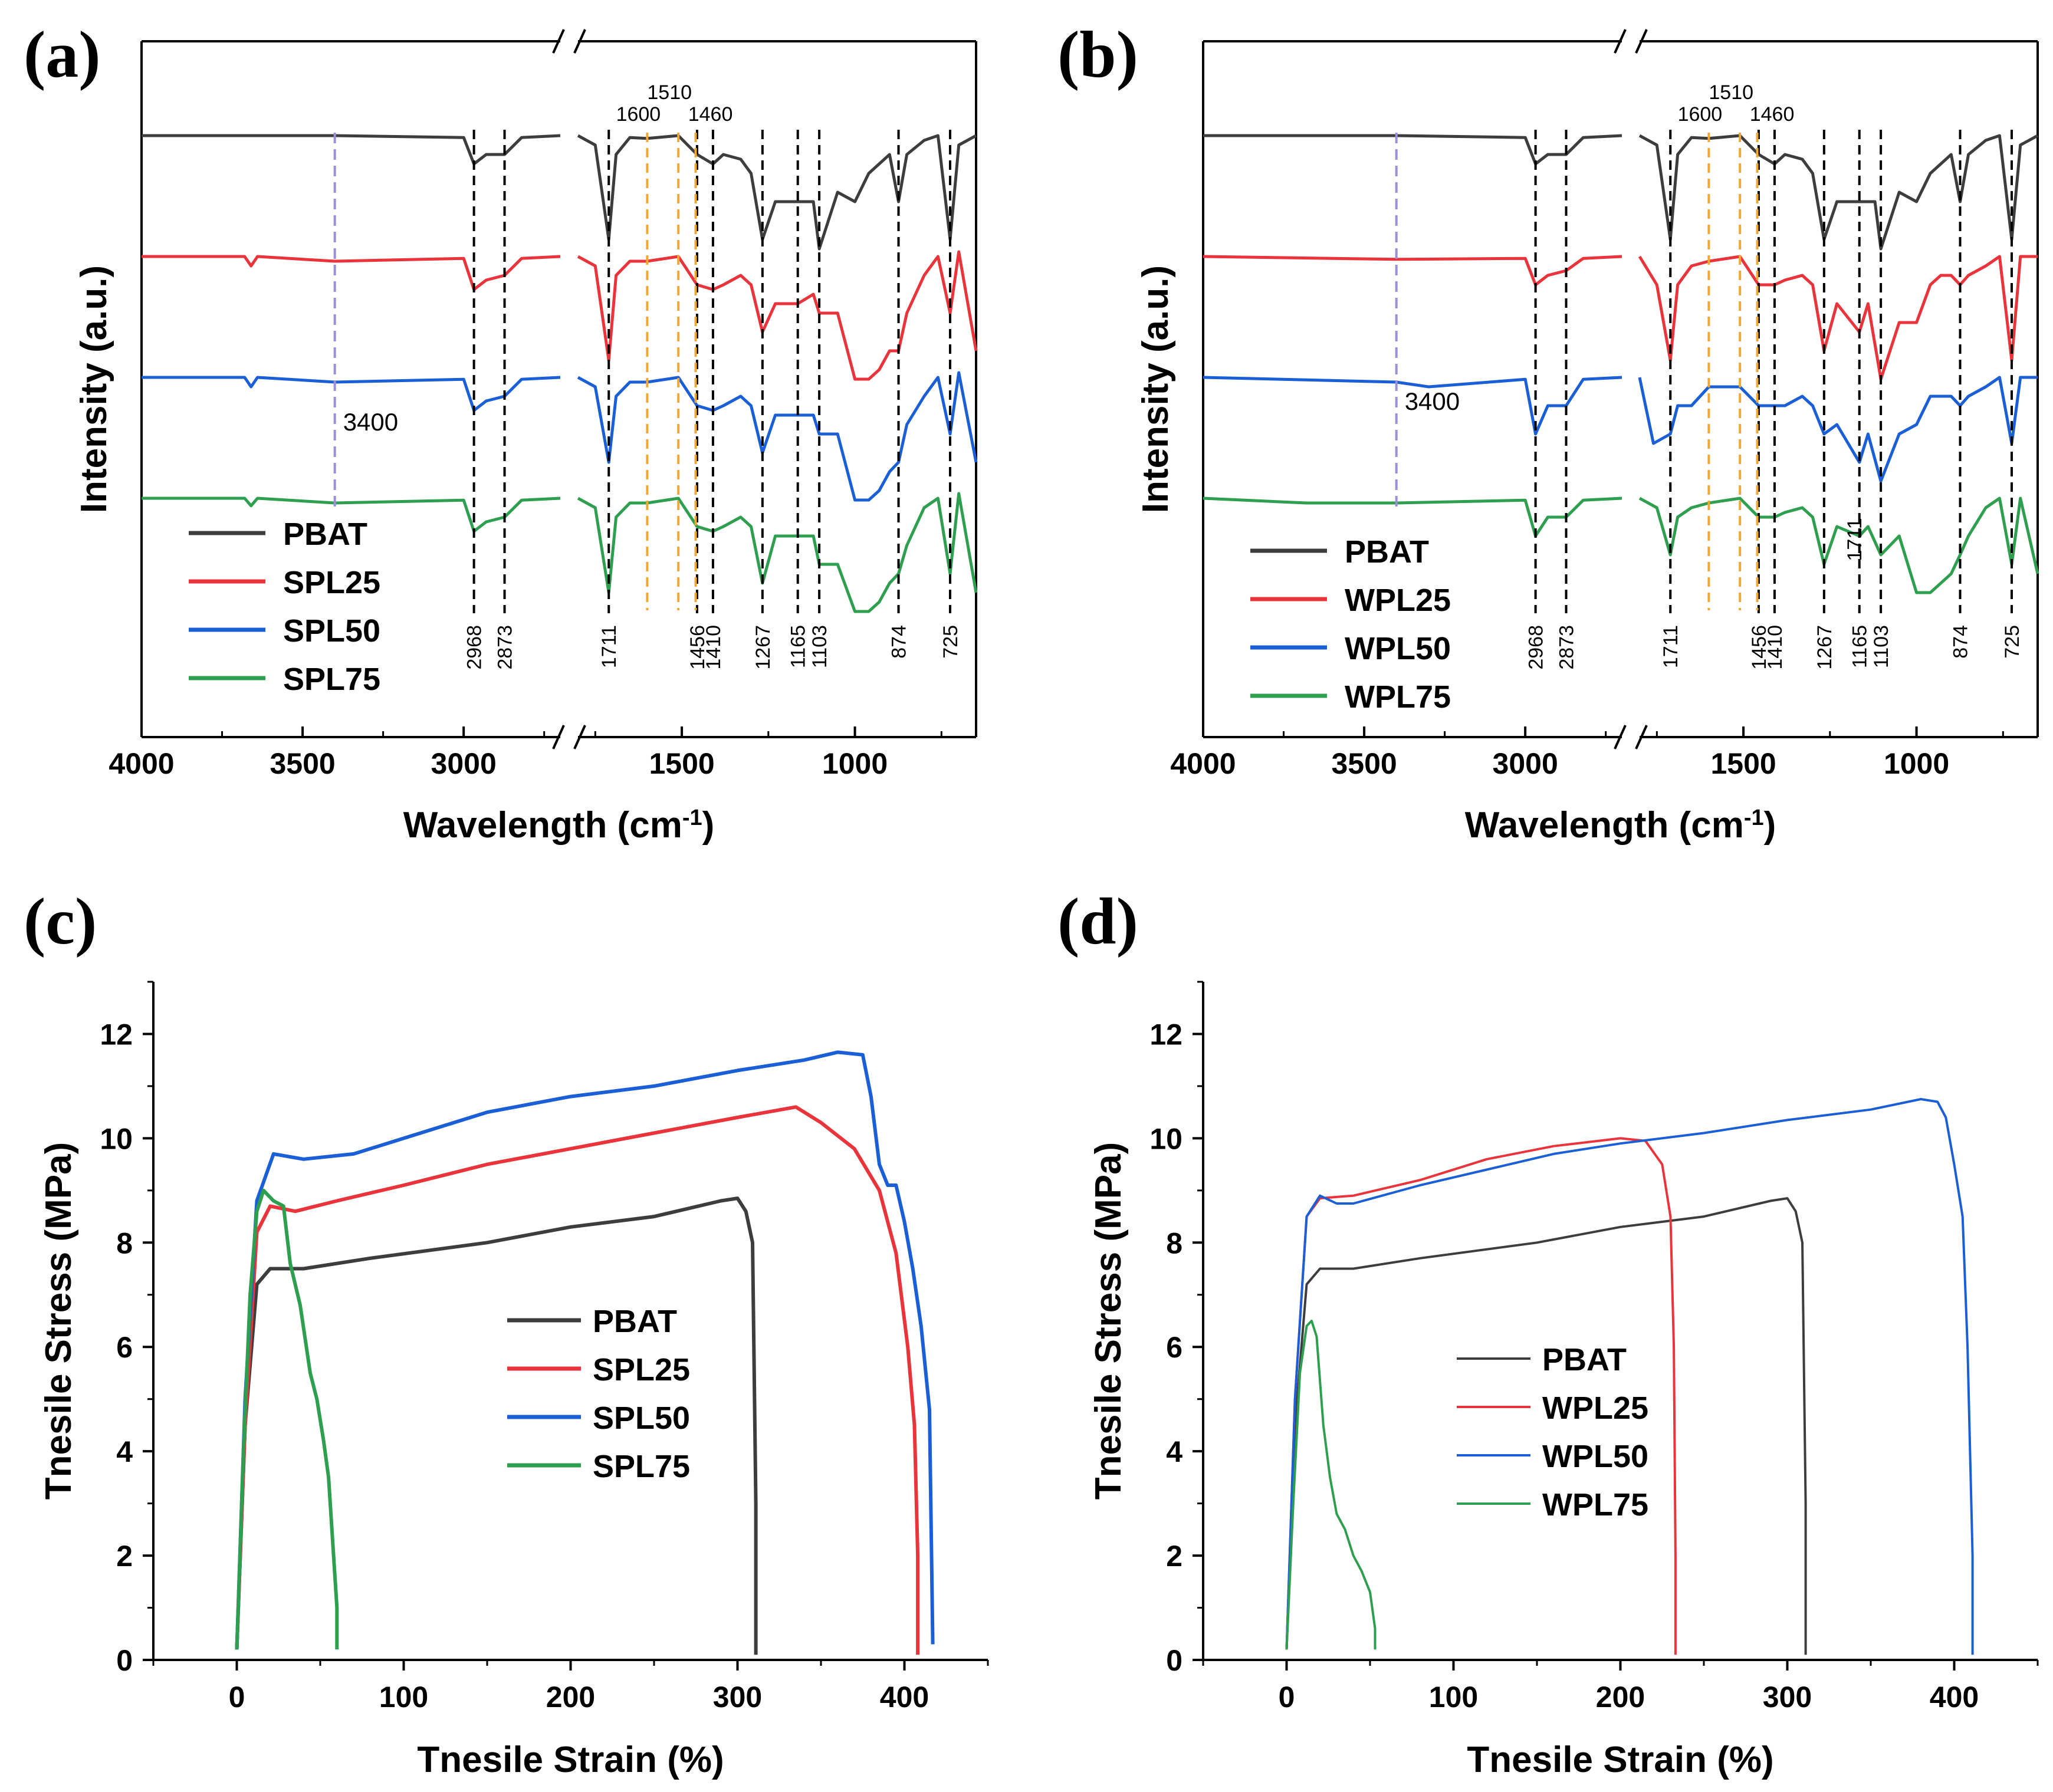 This screenshot has width=2053, height=1792. I want to click on x-tick-label: 1000, so click(1917, 763).